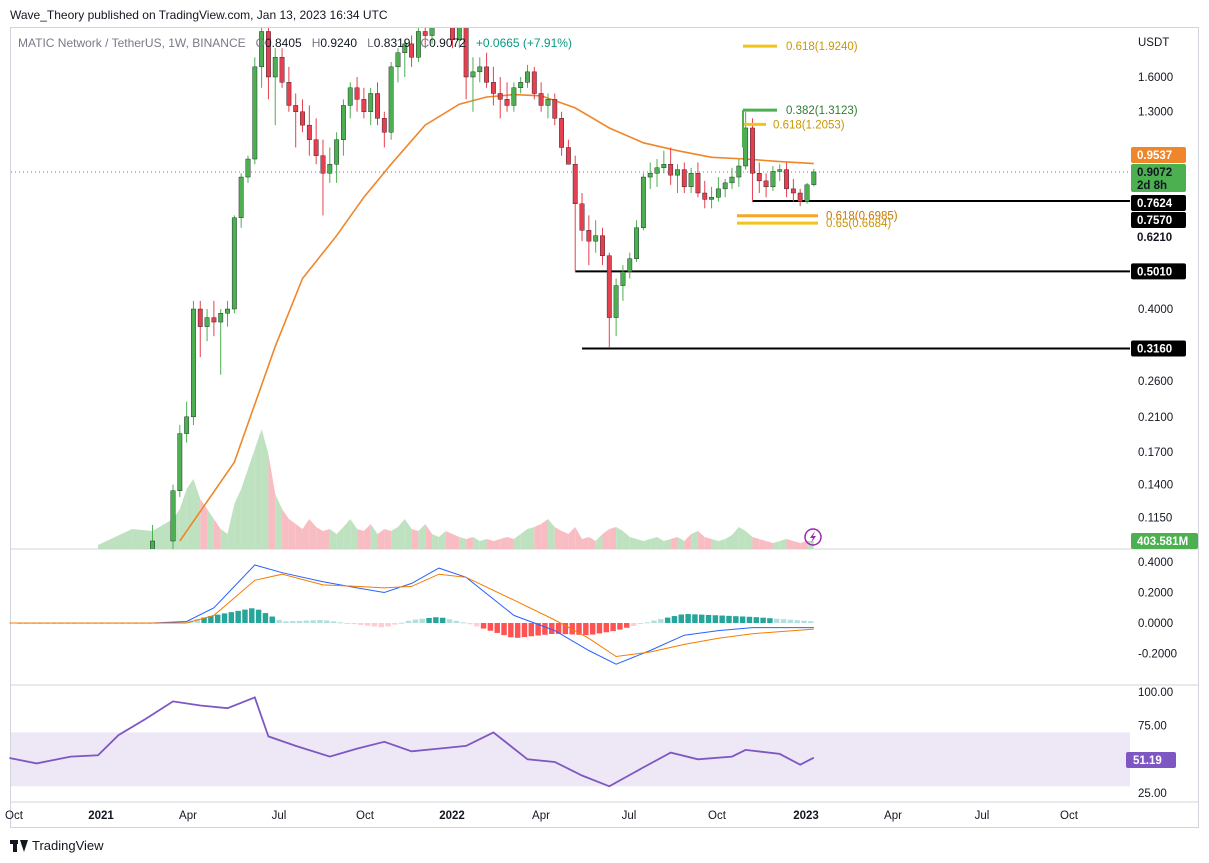 This screenshot has width=1209, height=863. Describe the element at coordinates (1155, 453) in the screenshot. I see `price-axis-tick: 0.1700` at that location.